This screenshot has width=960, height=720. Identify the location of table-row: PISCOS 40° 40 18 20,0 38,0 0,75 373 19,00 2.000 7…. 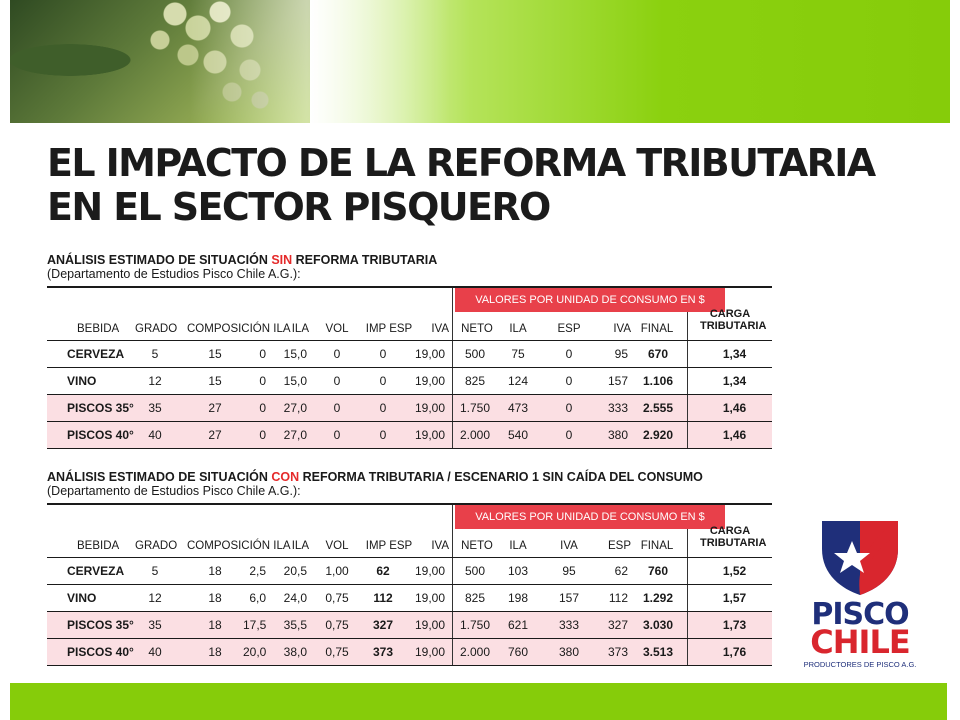
(409, 651).